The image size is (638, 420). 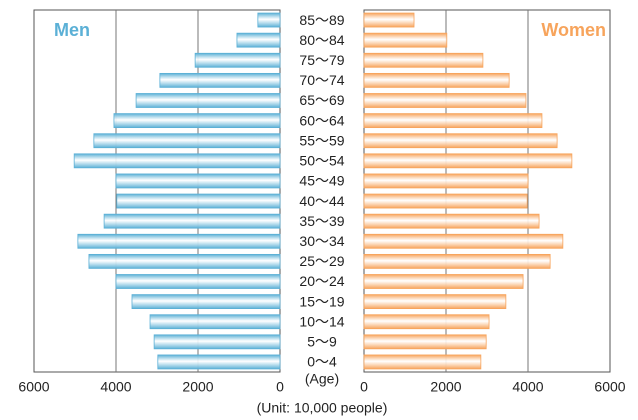 What do you see at coordinates (322, 408) in the screenshot?
I see `x-axis-label: (Unit: 10,000 people)` at bounding box center [322, 408].